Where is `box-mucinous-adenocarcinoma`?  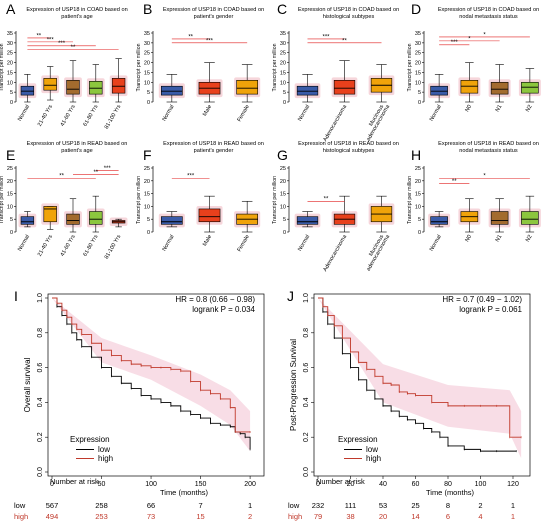 box-mucinous-adenocarcinoma is located at coordinates (381, 83).